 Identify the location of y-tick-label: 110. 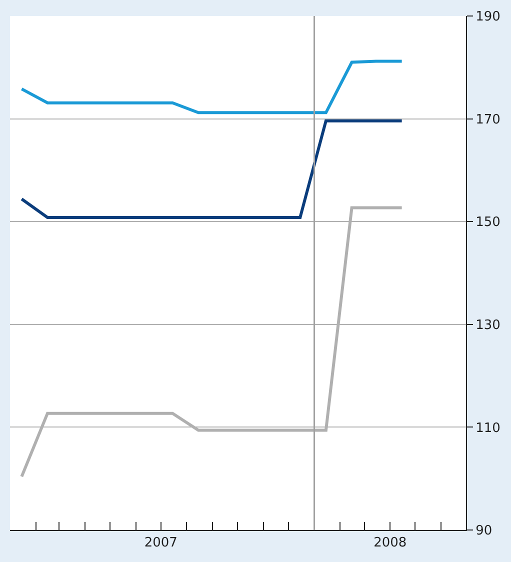
(488, 428).